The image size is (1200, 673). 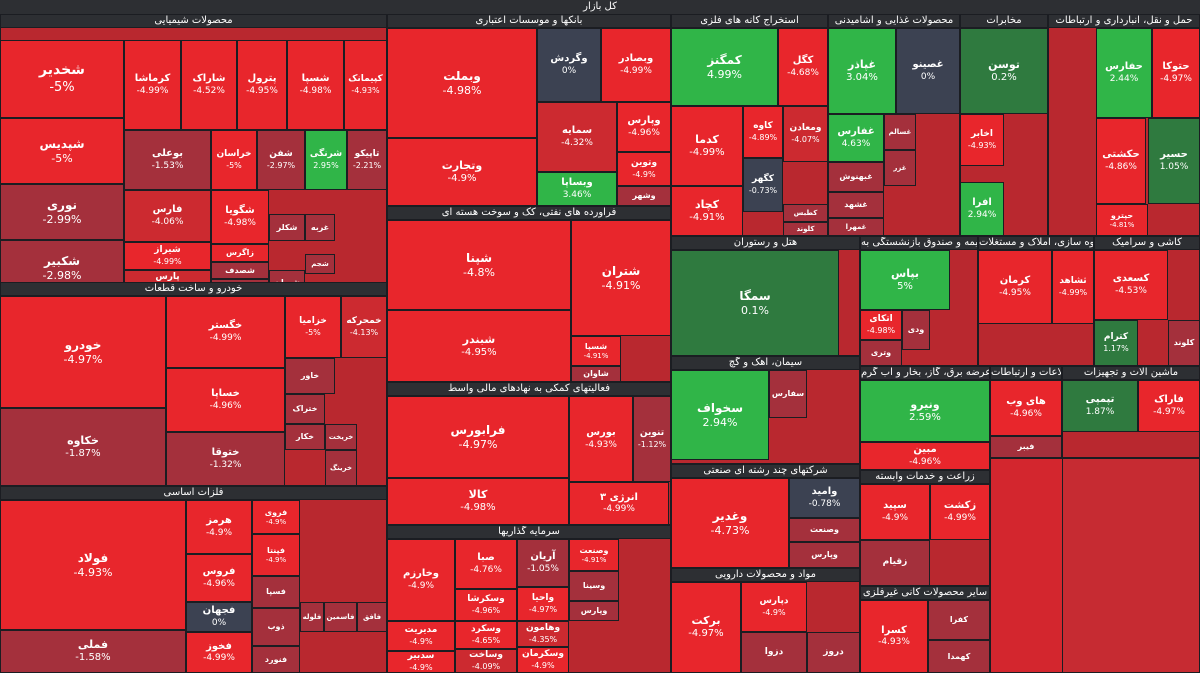 What do you see at coordinates (765, 363) in the screenshot?
I see `sector-header: سیمان، آهک و گچ` at bounding box center [765, 363].